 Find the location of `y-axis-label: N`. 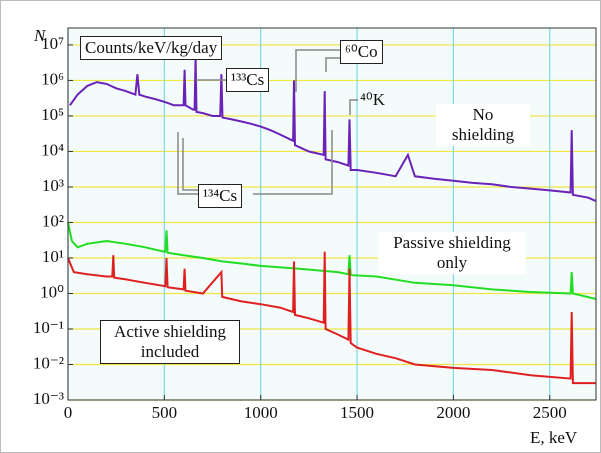

y-axis-label: N is located at coordinates (40, 35).